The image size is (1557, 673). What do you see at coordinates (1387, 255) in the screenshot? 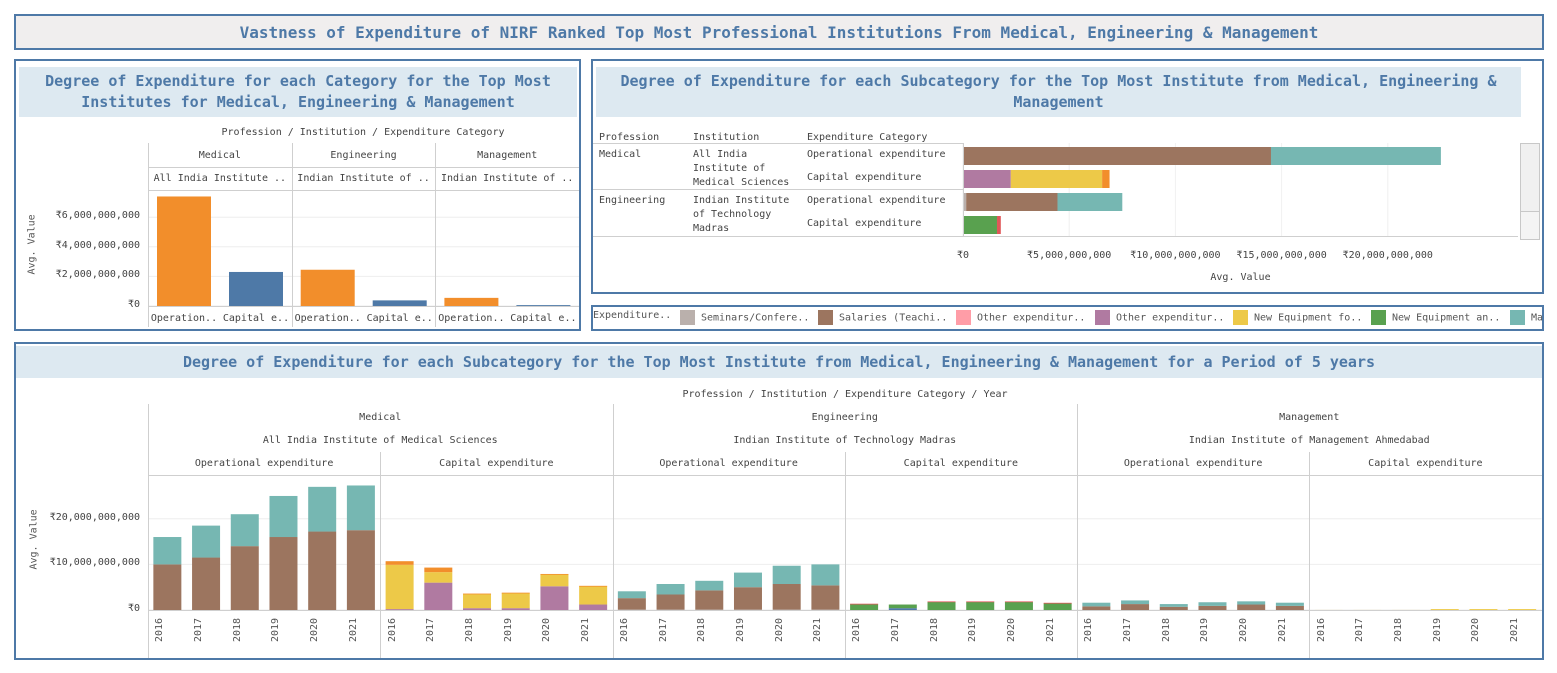
I see `x-tick-label: ₹20,000,000,000` at bounding box center [1387, 255].